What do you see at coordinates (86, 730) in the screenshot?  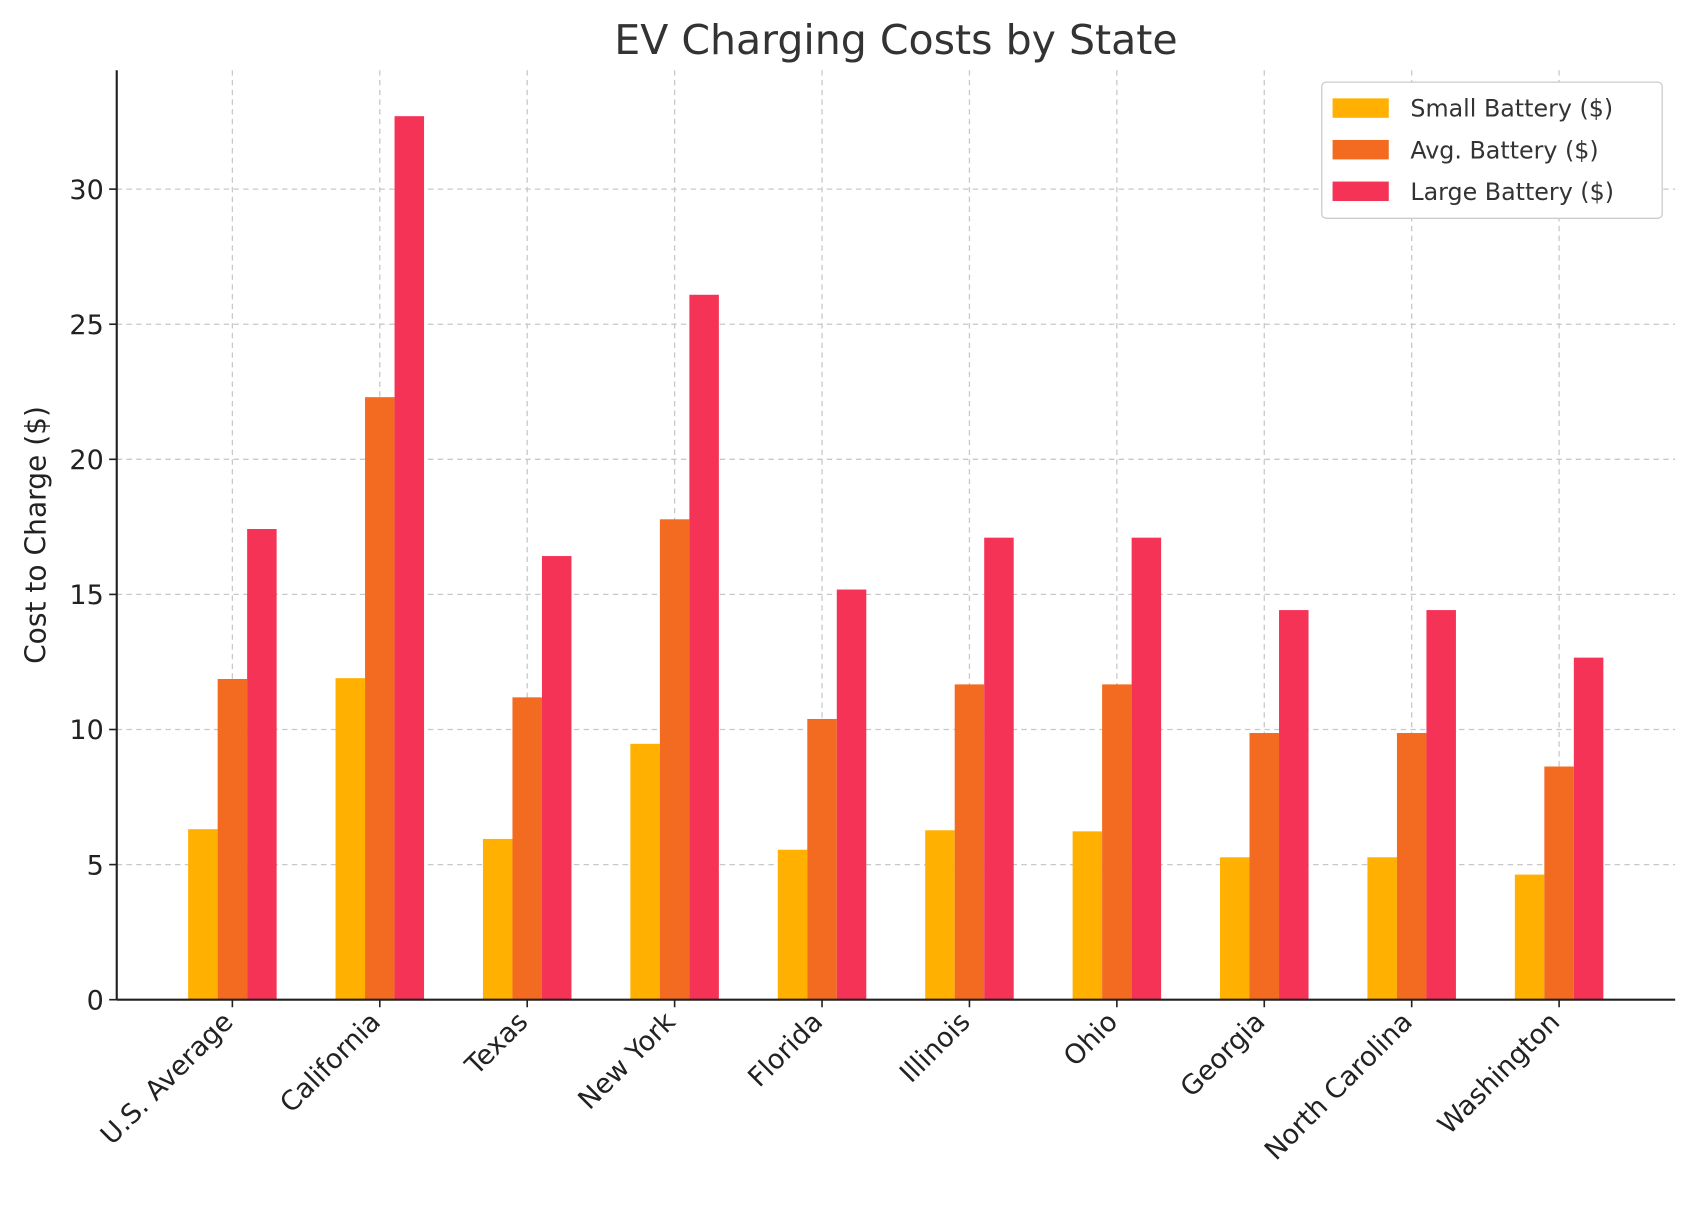 I see `y-tick-label: 10` at bounding box center [86, 730].